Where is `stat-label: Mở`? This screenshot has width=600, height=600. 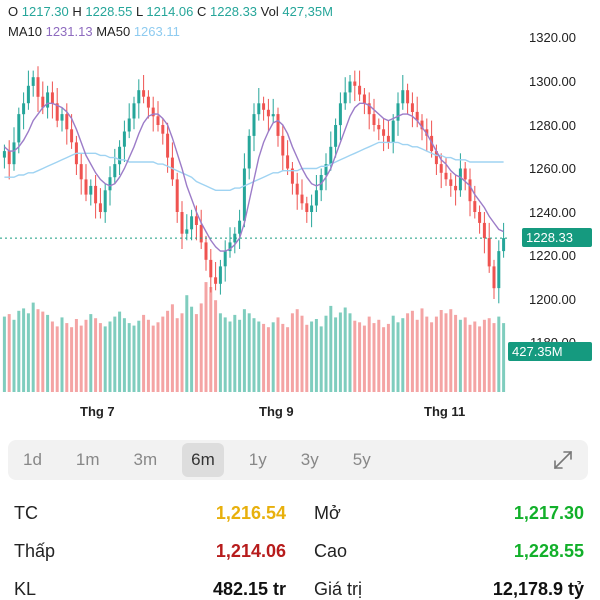 stat-label: Mở is located at coordinates (327, 513).